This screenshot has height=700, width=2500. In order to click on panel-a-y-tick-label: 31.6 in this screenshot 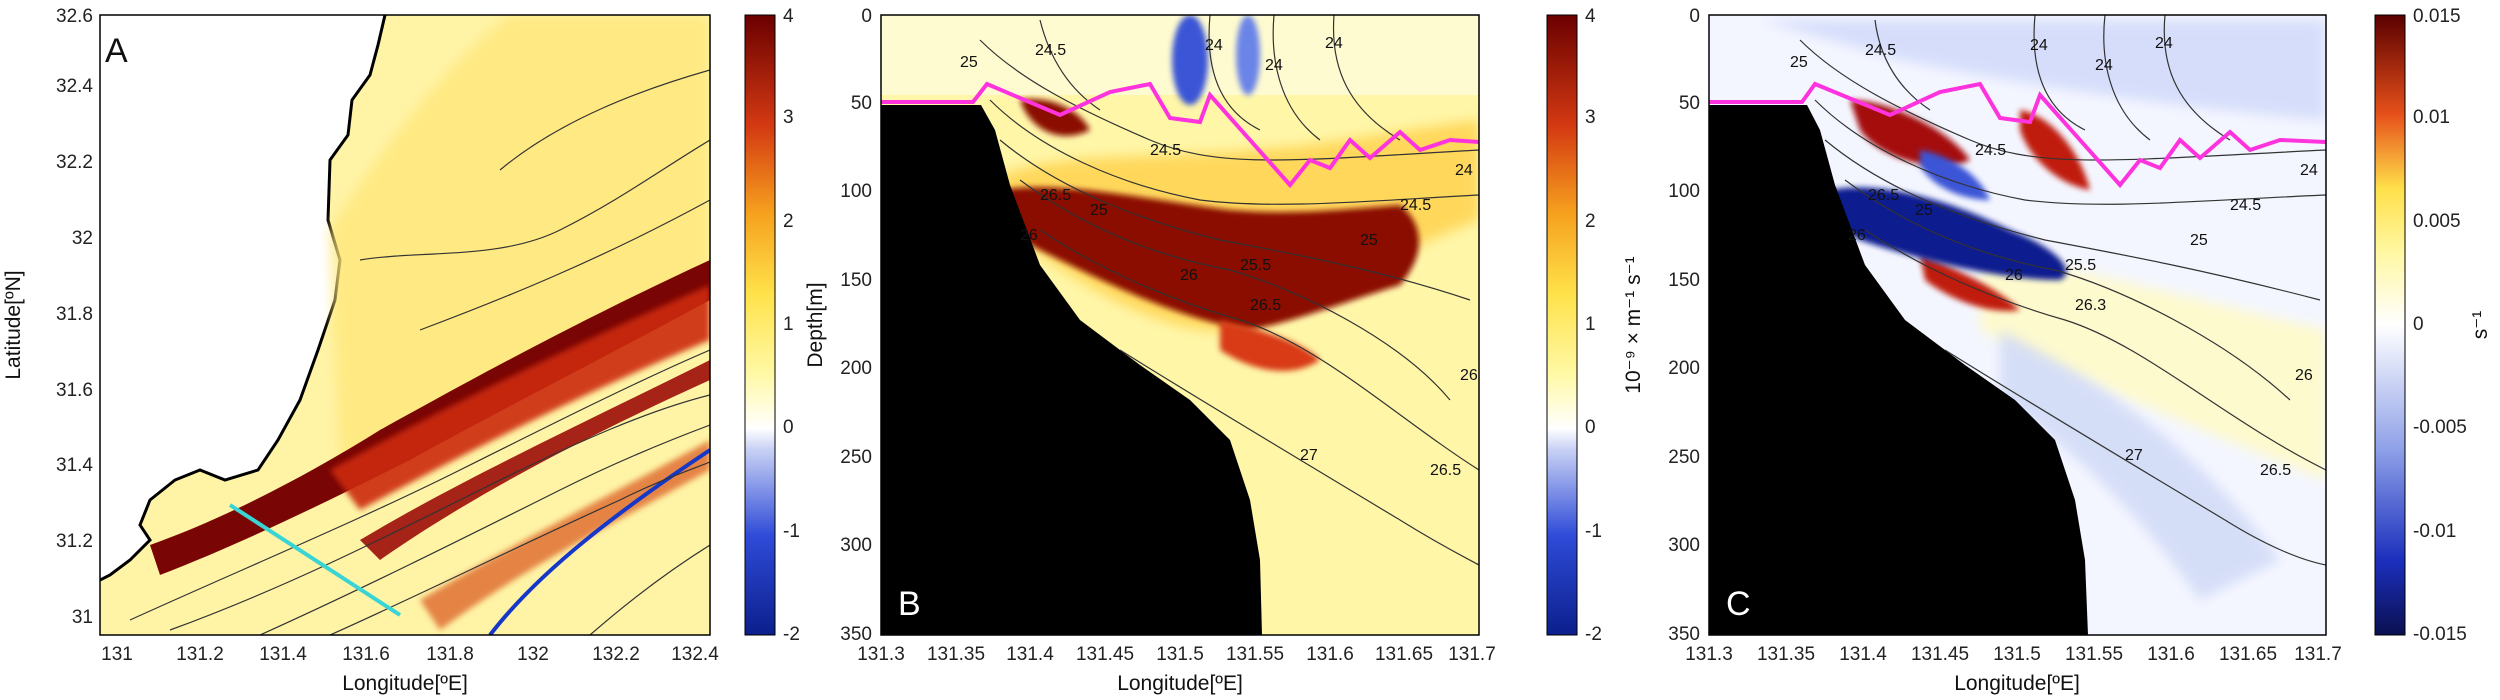, I will do `click(74, 390)`.